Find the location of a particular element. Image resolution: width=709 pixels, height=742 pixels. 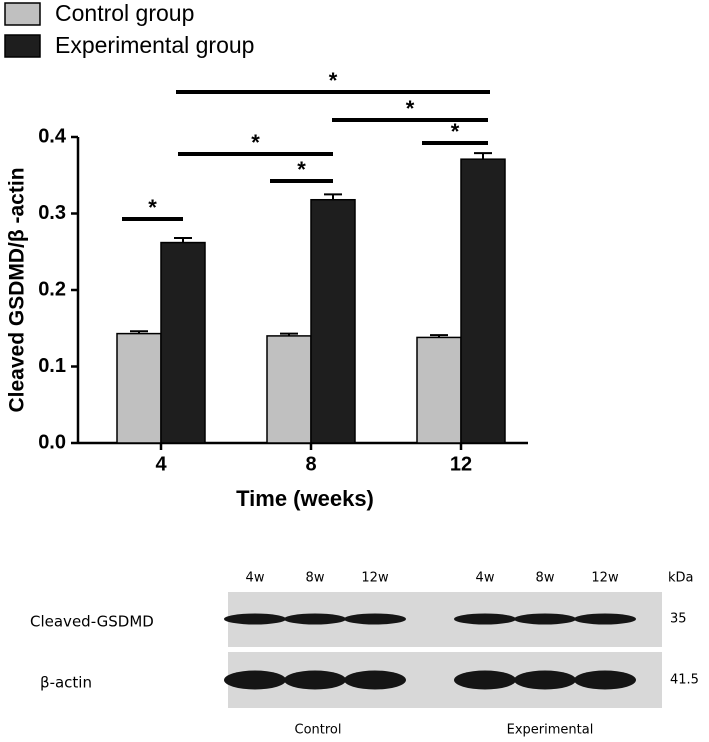

group-label: Control is located at coordinates (318, 730).